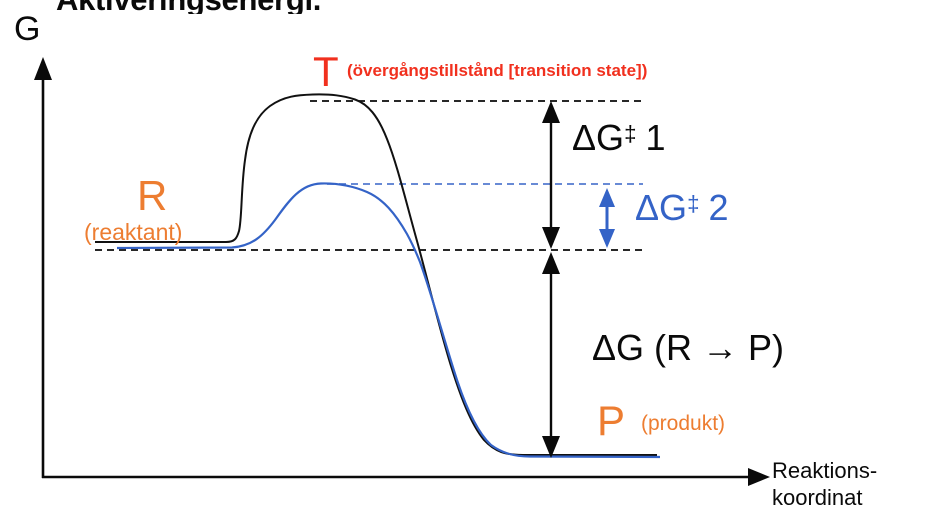 The image size is (948, 524). I want to click on activation-energy-2-label: ΔG‡ 2, so click(682, 208).